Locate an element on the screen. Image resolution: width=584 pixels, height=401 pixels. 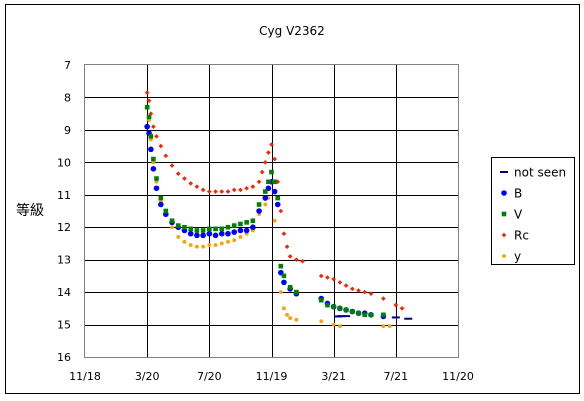
legend: not seen BV Rc y is located at coordinates (533, 211).